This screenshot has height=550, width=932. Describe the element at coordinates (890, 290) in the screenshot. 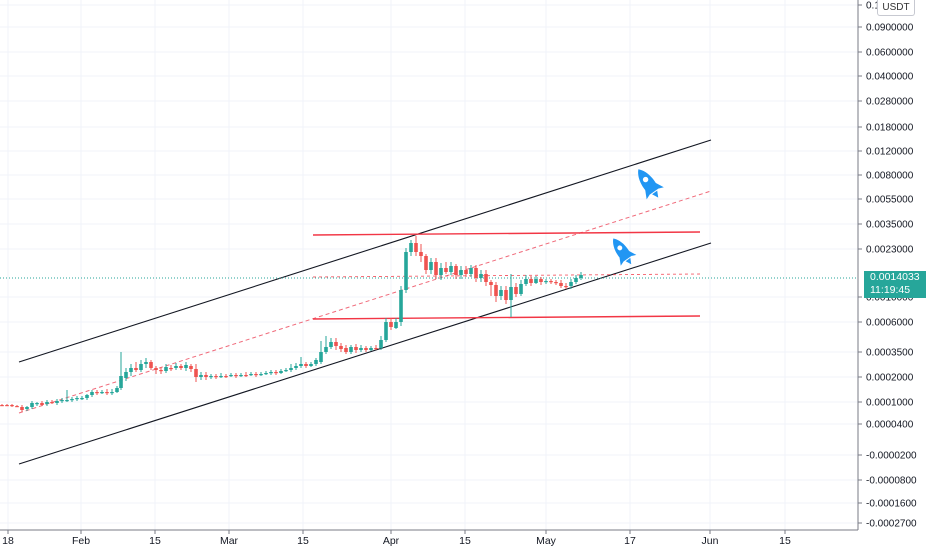

I see `candle-countdown: 11:19:45` at that location.